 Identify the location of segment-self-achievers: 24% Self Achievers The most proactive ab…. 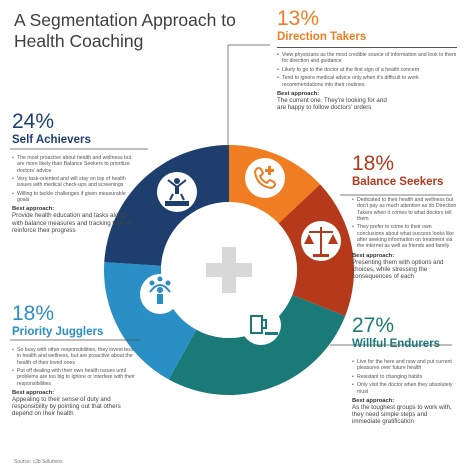
(74, 172).